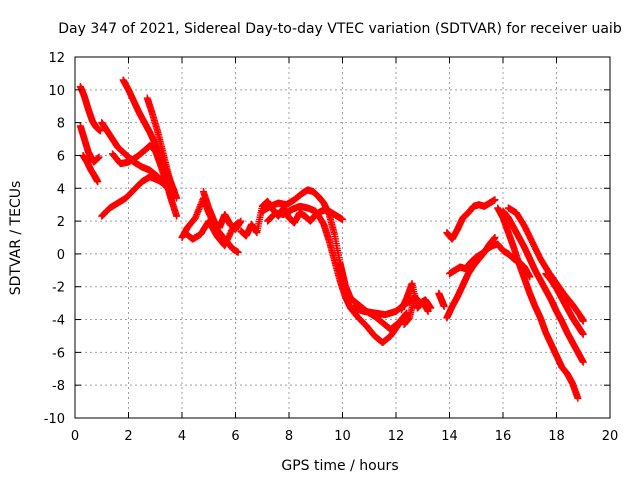 Image resolution: width=640 pixels, height=480 pixels. What do you see at coordinates (610, 436) in the screenshot?
I see `x-tick-label: 20` at bounding box center [610, 436].